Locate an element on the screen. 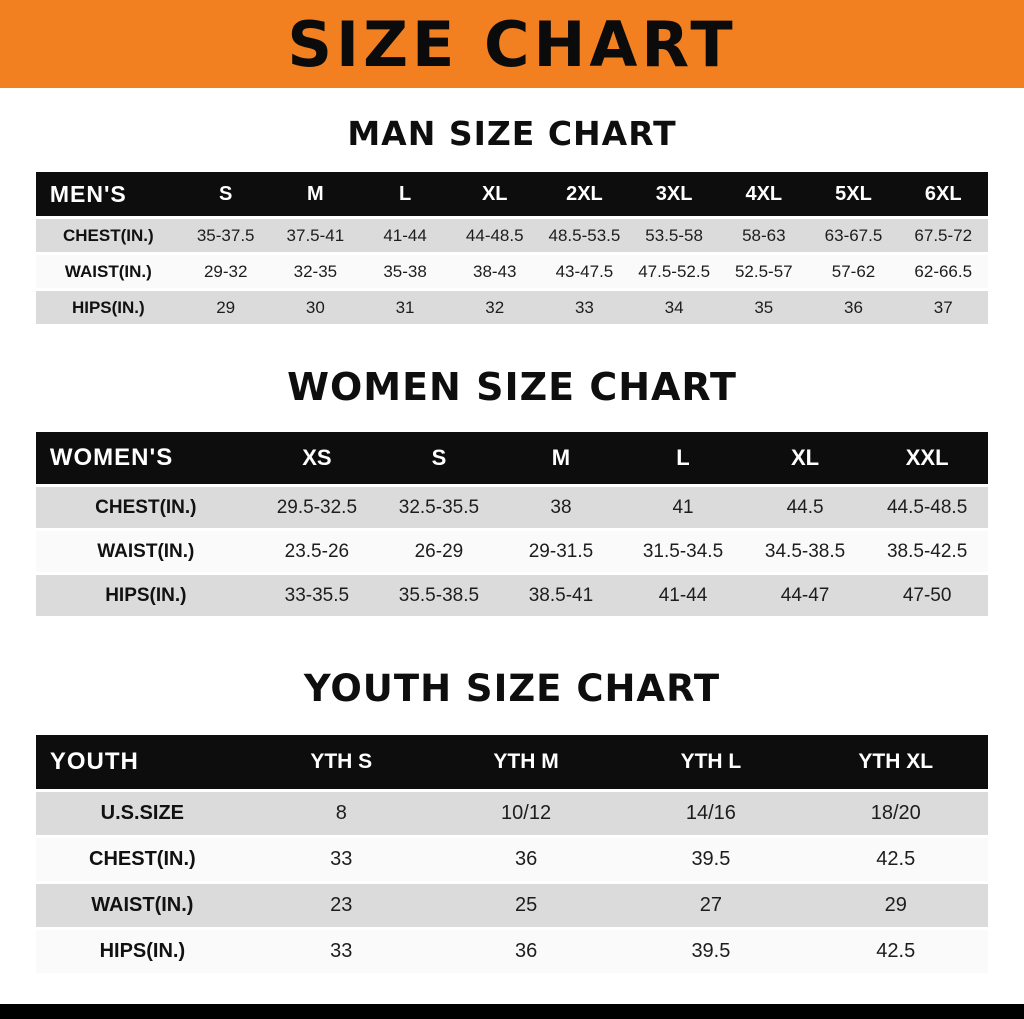 Image resolution: width=1024 pixels, height=1019 pixels. size-cell: 33-35.5 is located at coordinates (317, 595).